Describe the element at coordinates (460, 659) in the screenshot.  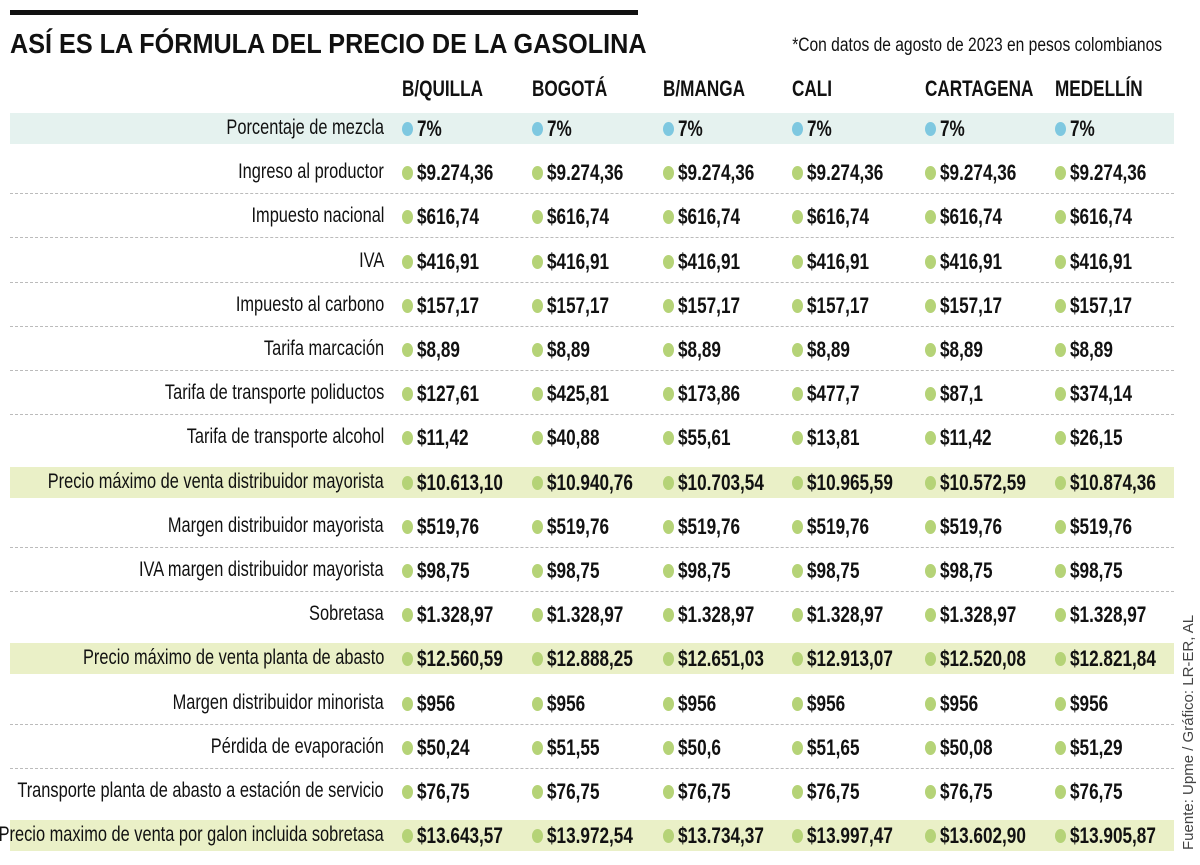
I see `cell-value: $12.560,59` at that location.